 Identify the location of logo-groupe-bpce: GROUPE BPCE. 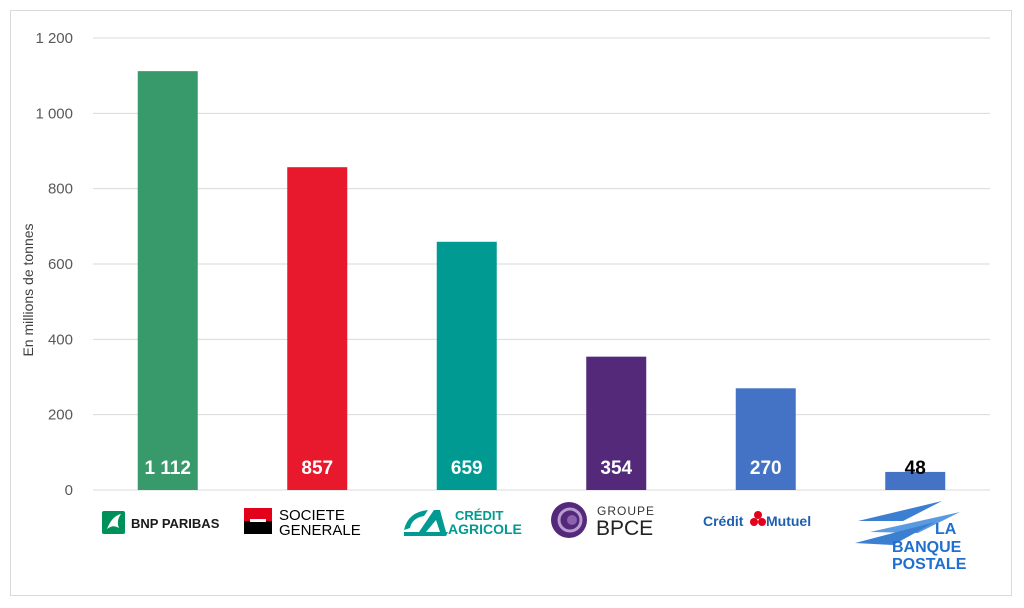
(603, 521).